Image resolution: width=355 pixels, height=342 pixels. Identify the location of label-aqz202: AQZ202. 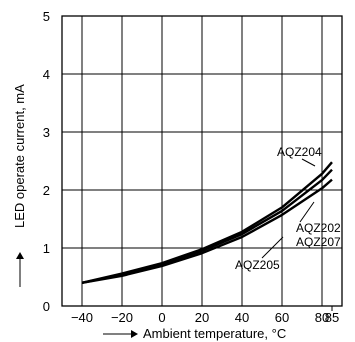
(318, 228).